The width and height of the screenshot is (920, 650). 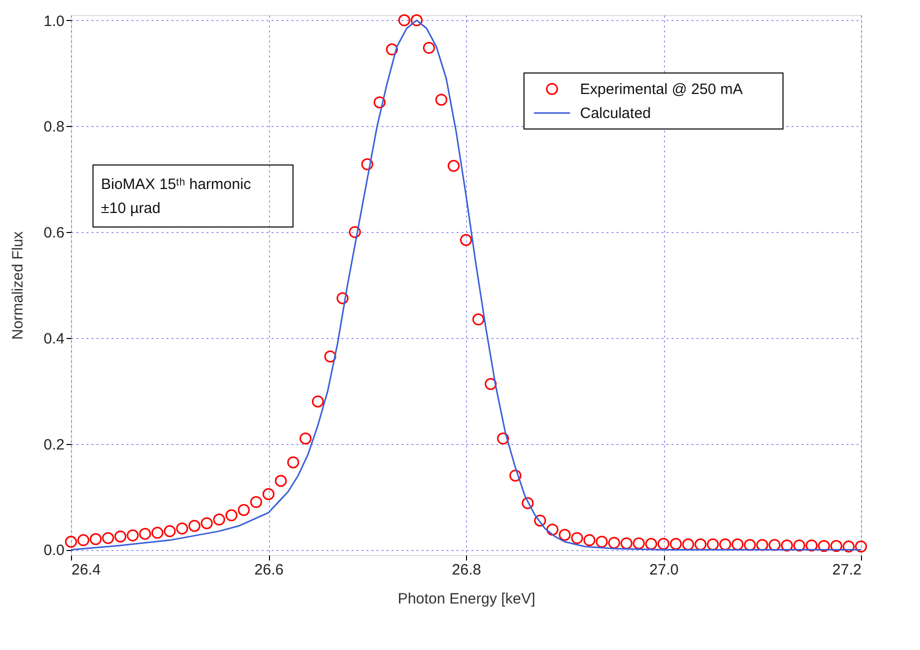 I want to click on x-axis-title: Photon Energy [keV], so click(x=467, y=599).